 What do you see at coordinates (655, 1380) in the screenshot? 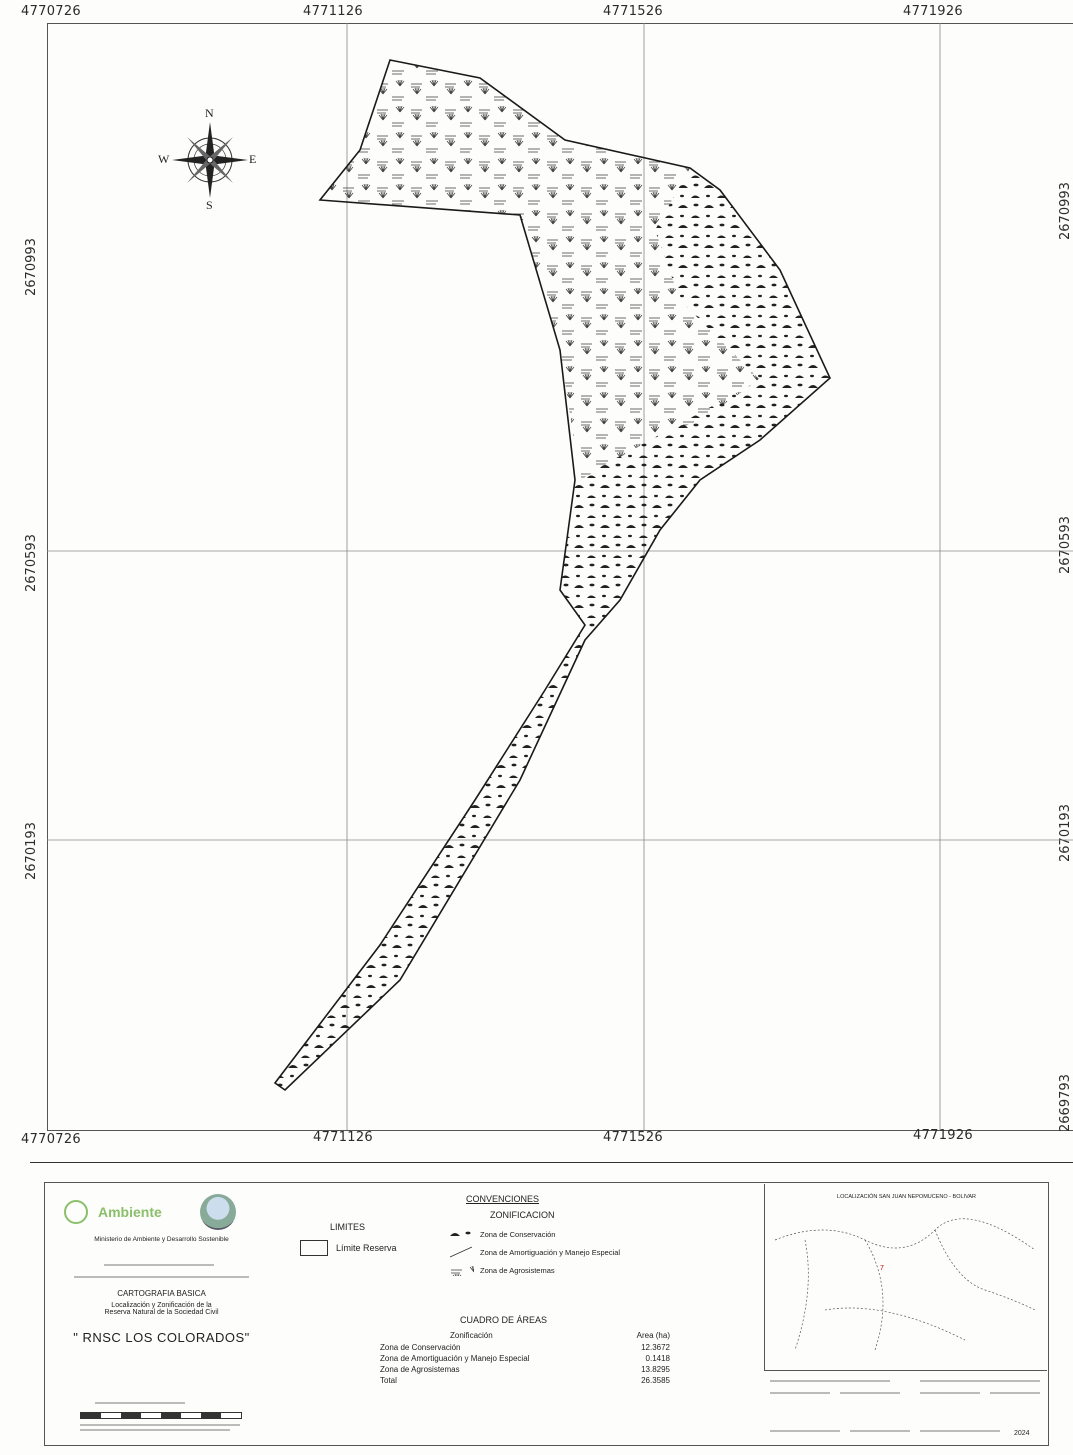
I see `areas-value: 26.3585` at bounding box center [655, 1380].